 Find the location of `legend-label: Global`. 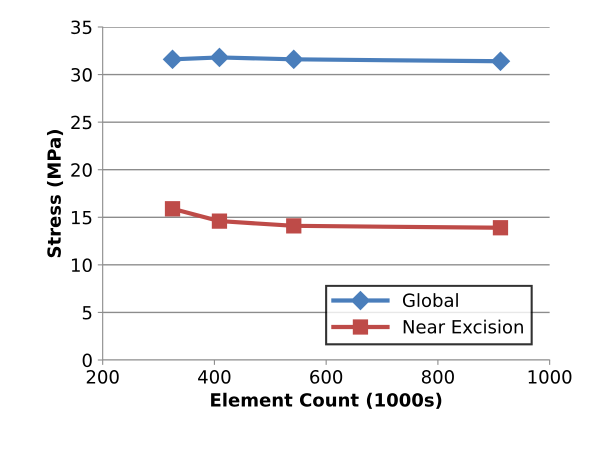

legend-label: Global is located at coordinates (430, 300).